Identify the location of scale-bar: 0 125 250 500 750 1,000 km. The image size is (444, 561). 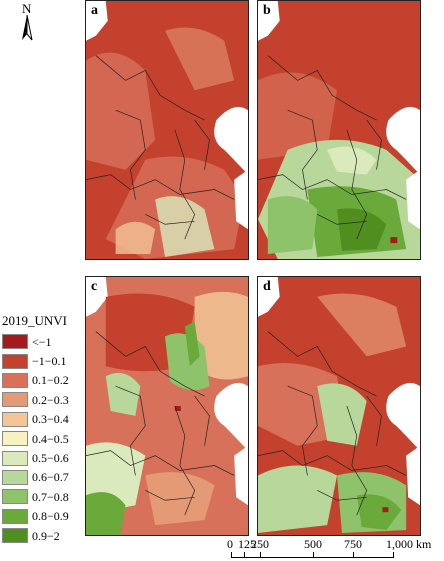
(333, 549).